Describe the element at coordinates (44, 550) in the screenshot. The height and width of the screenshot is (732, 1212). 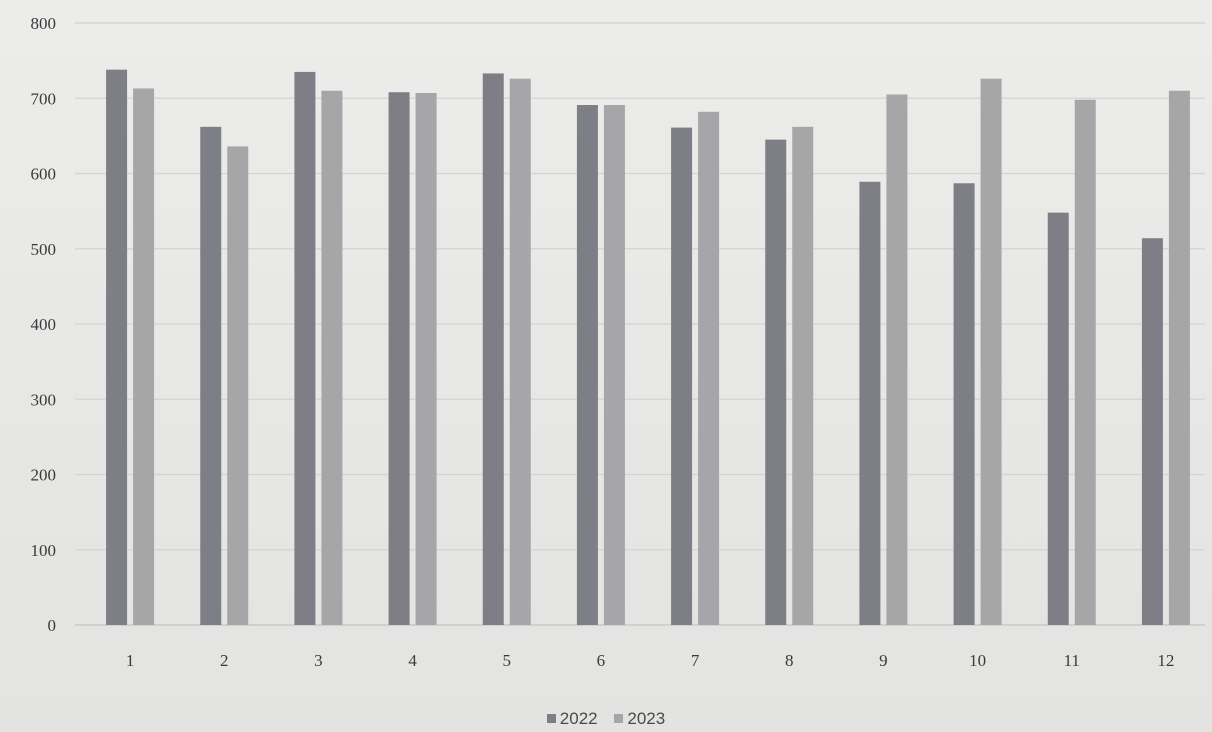
I see `y-tick-label-100: 100` at that location.